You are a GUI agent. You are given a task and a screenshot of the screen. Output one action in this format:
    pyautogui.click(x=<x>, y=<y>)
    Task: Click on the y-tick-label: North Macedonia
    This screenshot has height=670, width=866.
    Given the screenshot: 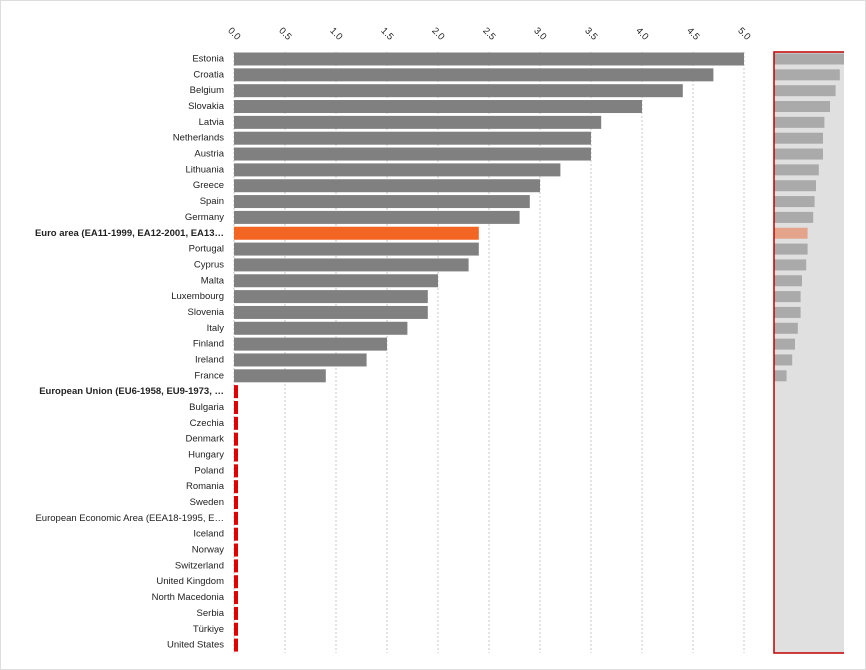 What is the action you would take?
    pyautogui.click(x=188, y=597)
    